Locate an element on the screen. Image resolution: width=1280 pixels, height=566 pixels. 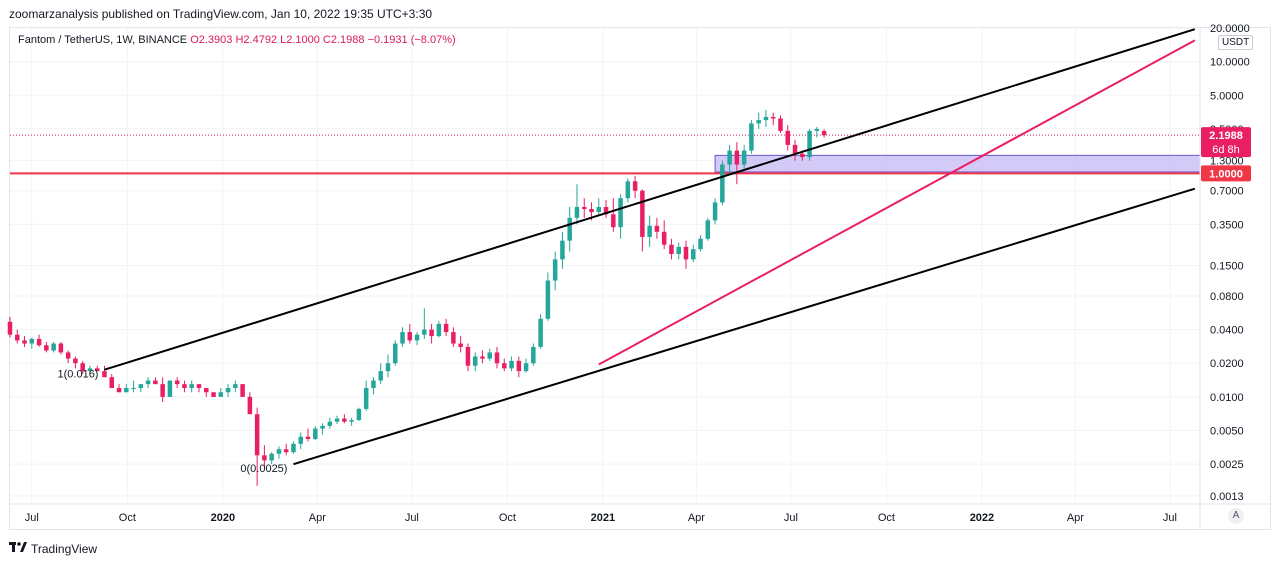
currency-button: USDT is located at coordinates (1236, 42).